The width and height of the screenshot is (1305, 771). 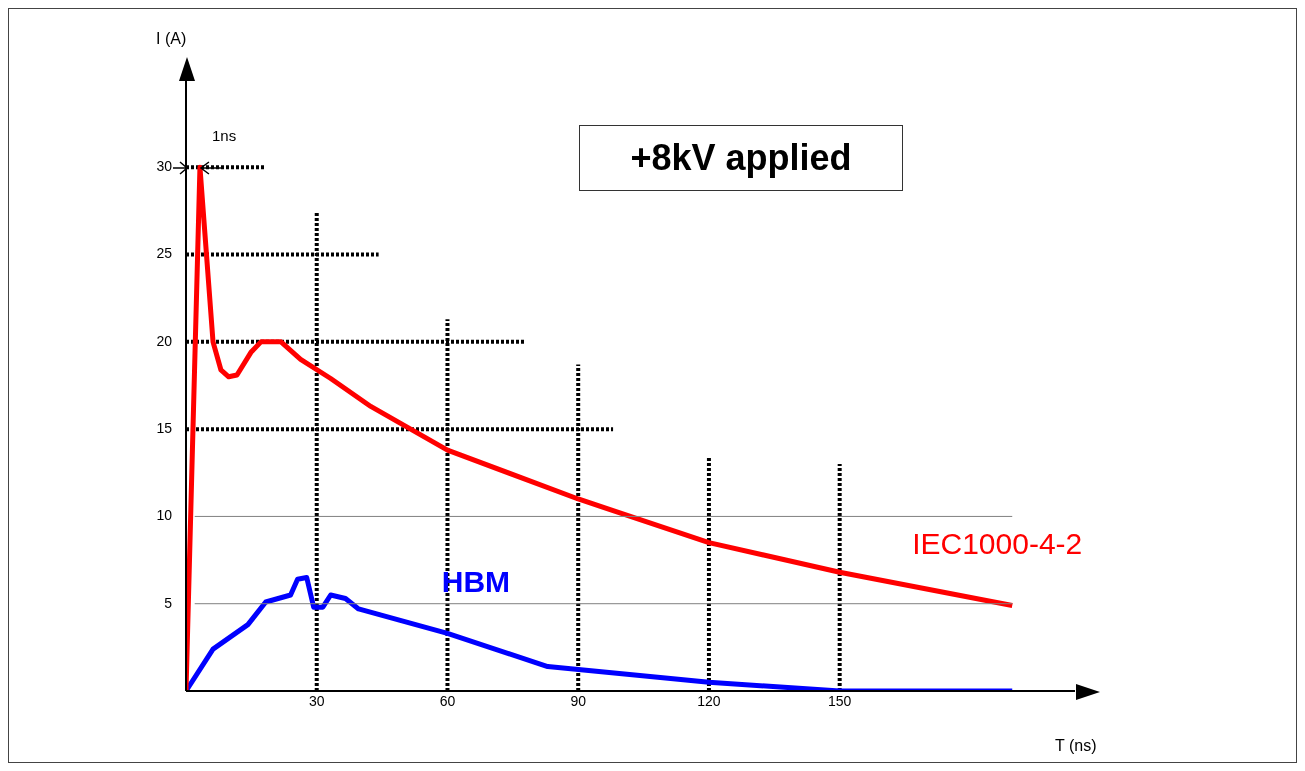 I want to click on x-tick-label: 150, so click(x=840, y=701).